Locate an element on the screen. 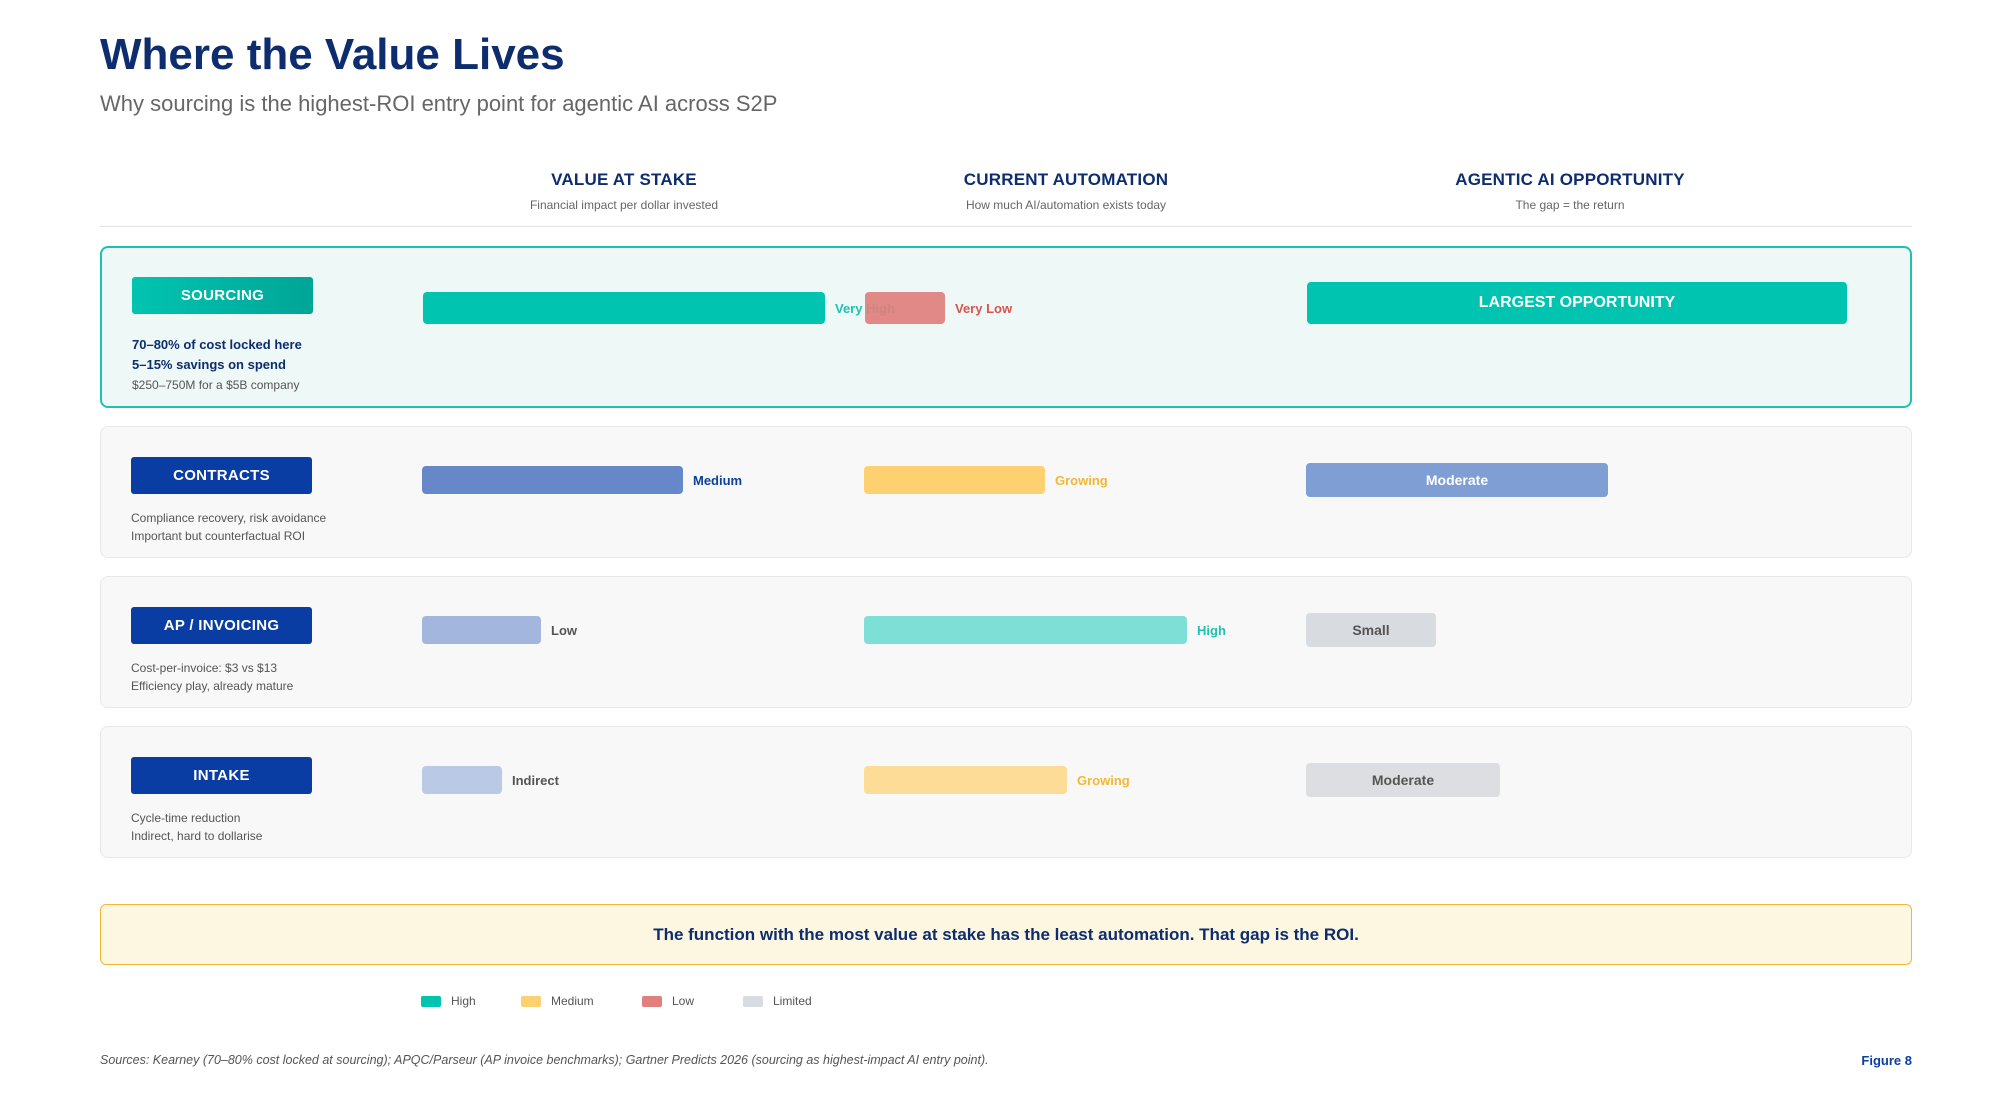  column-subheading: How much AI/automation exists today is located at coordinates (1066, 205).